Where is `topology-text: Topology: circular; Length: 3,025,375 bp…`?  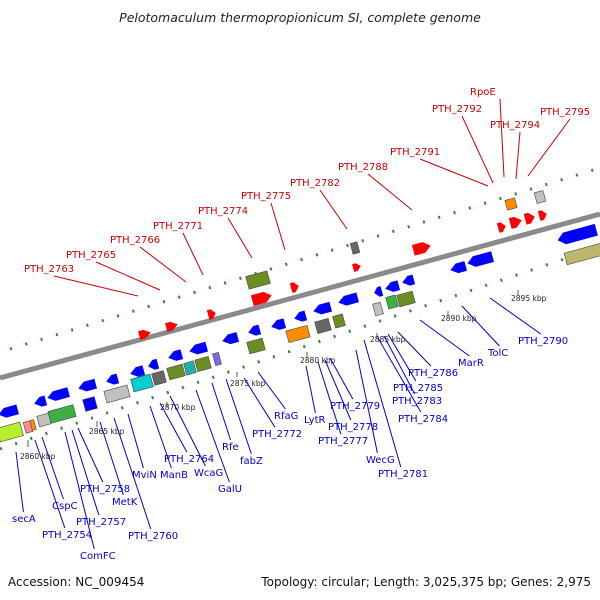 topology-text: Topology: circular; Length: 3,025,375 bp… is located at coordinates (425, 582).